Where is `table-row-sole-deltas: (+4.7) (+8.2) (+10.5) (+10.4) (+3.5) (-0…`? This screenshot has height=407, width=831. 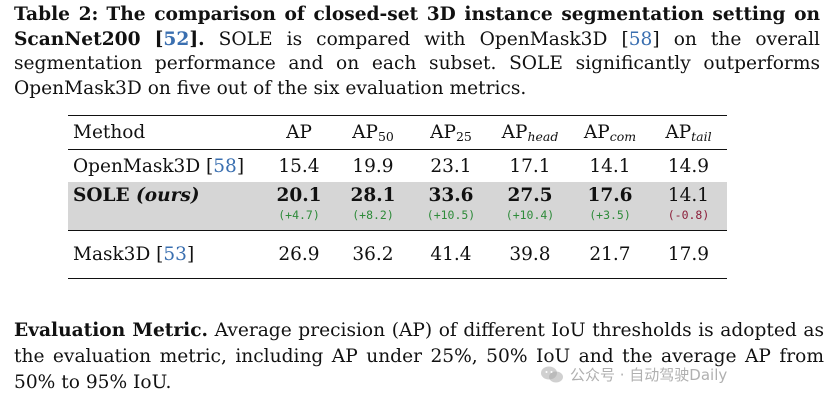 table-row-sole-deltas: (+4.7) (+8.2) (+10.5) (+10.4) (+3.5) (-0… is located at coordinates (397, 219).